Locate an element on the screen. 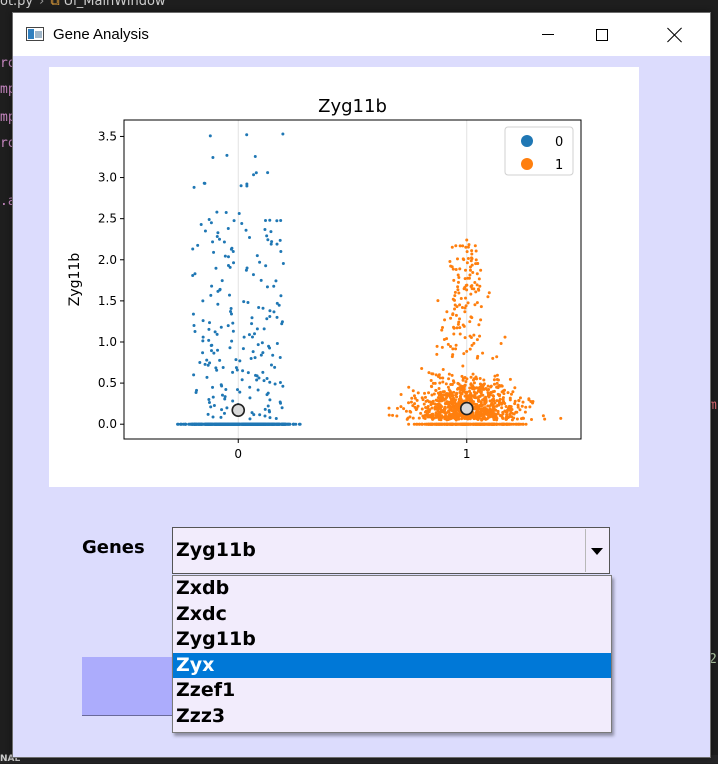  genes-selected-value: Zyg11b is located at coordinates (216, 550).